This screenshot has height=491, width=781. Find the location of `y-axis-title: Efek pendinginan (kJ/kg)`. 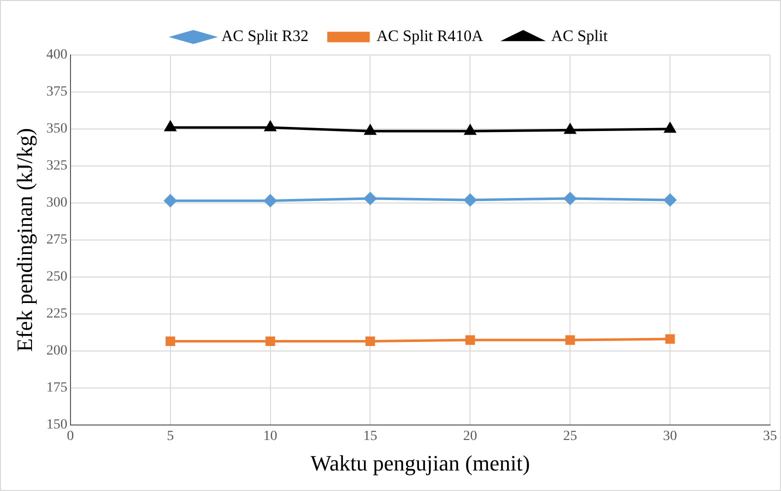

y-axis-title: Efek pendinginan (kJ/kg) is located at coordinates (24, 240).